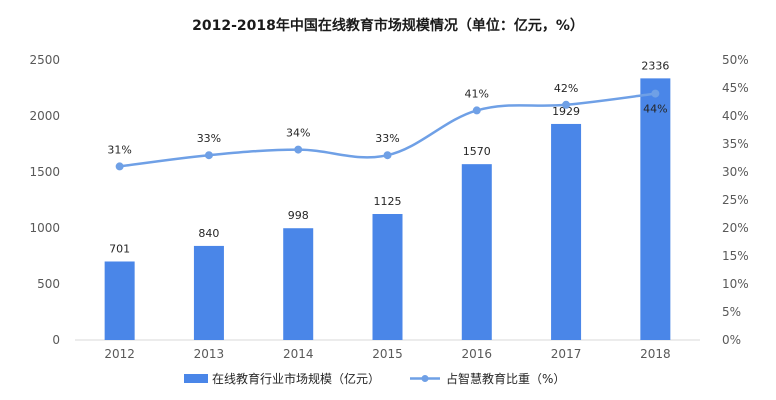 The height and width of the screenshot is (400, 776). I want to click on legend-bar-label: 在线教育行业市场规模（亿元）, so click(296, 378).